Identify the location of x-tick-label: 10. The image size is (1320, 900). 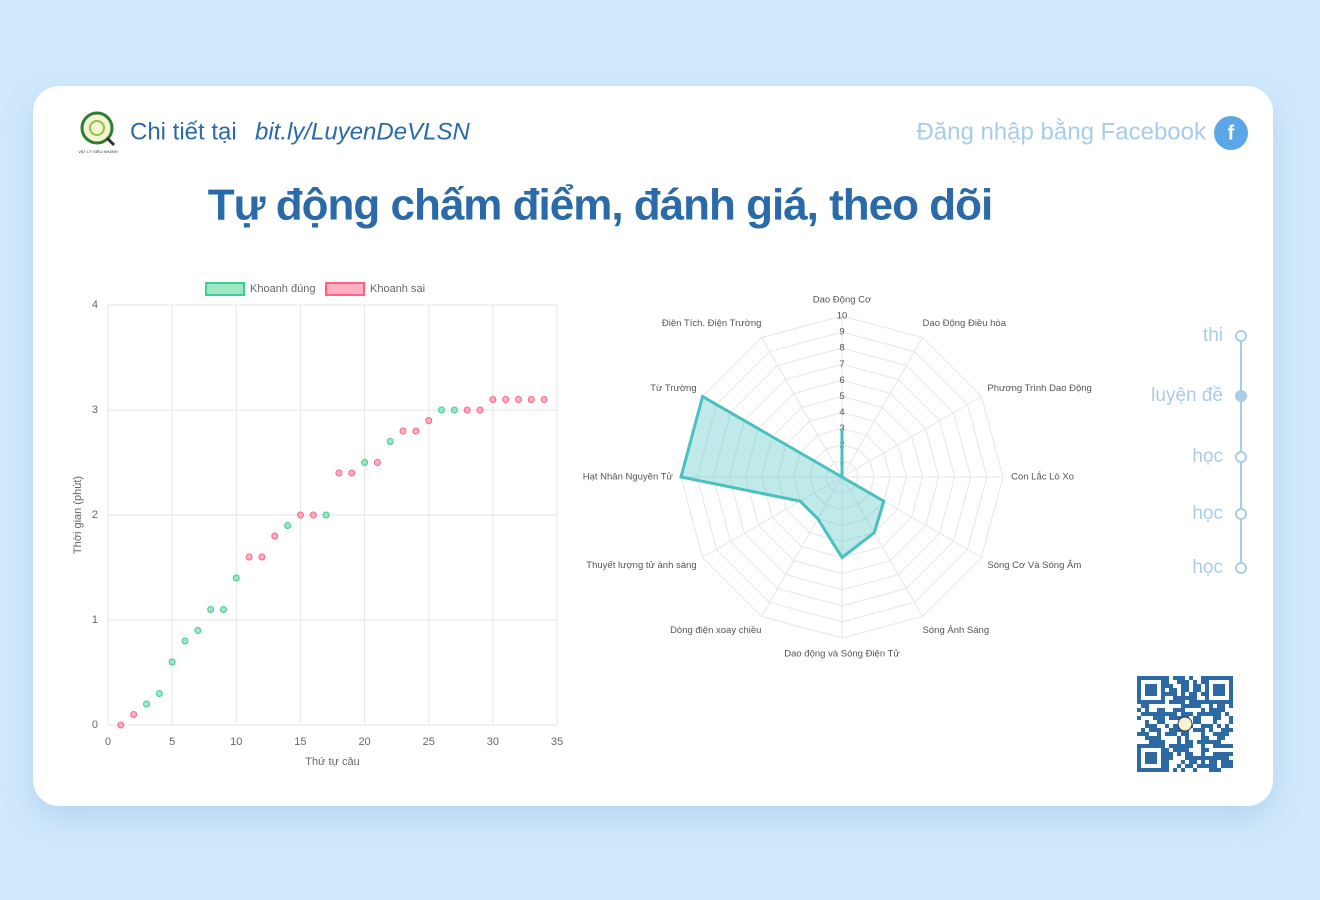
(236, 742).